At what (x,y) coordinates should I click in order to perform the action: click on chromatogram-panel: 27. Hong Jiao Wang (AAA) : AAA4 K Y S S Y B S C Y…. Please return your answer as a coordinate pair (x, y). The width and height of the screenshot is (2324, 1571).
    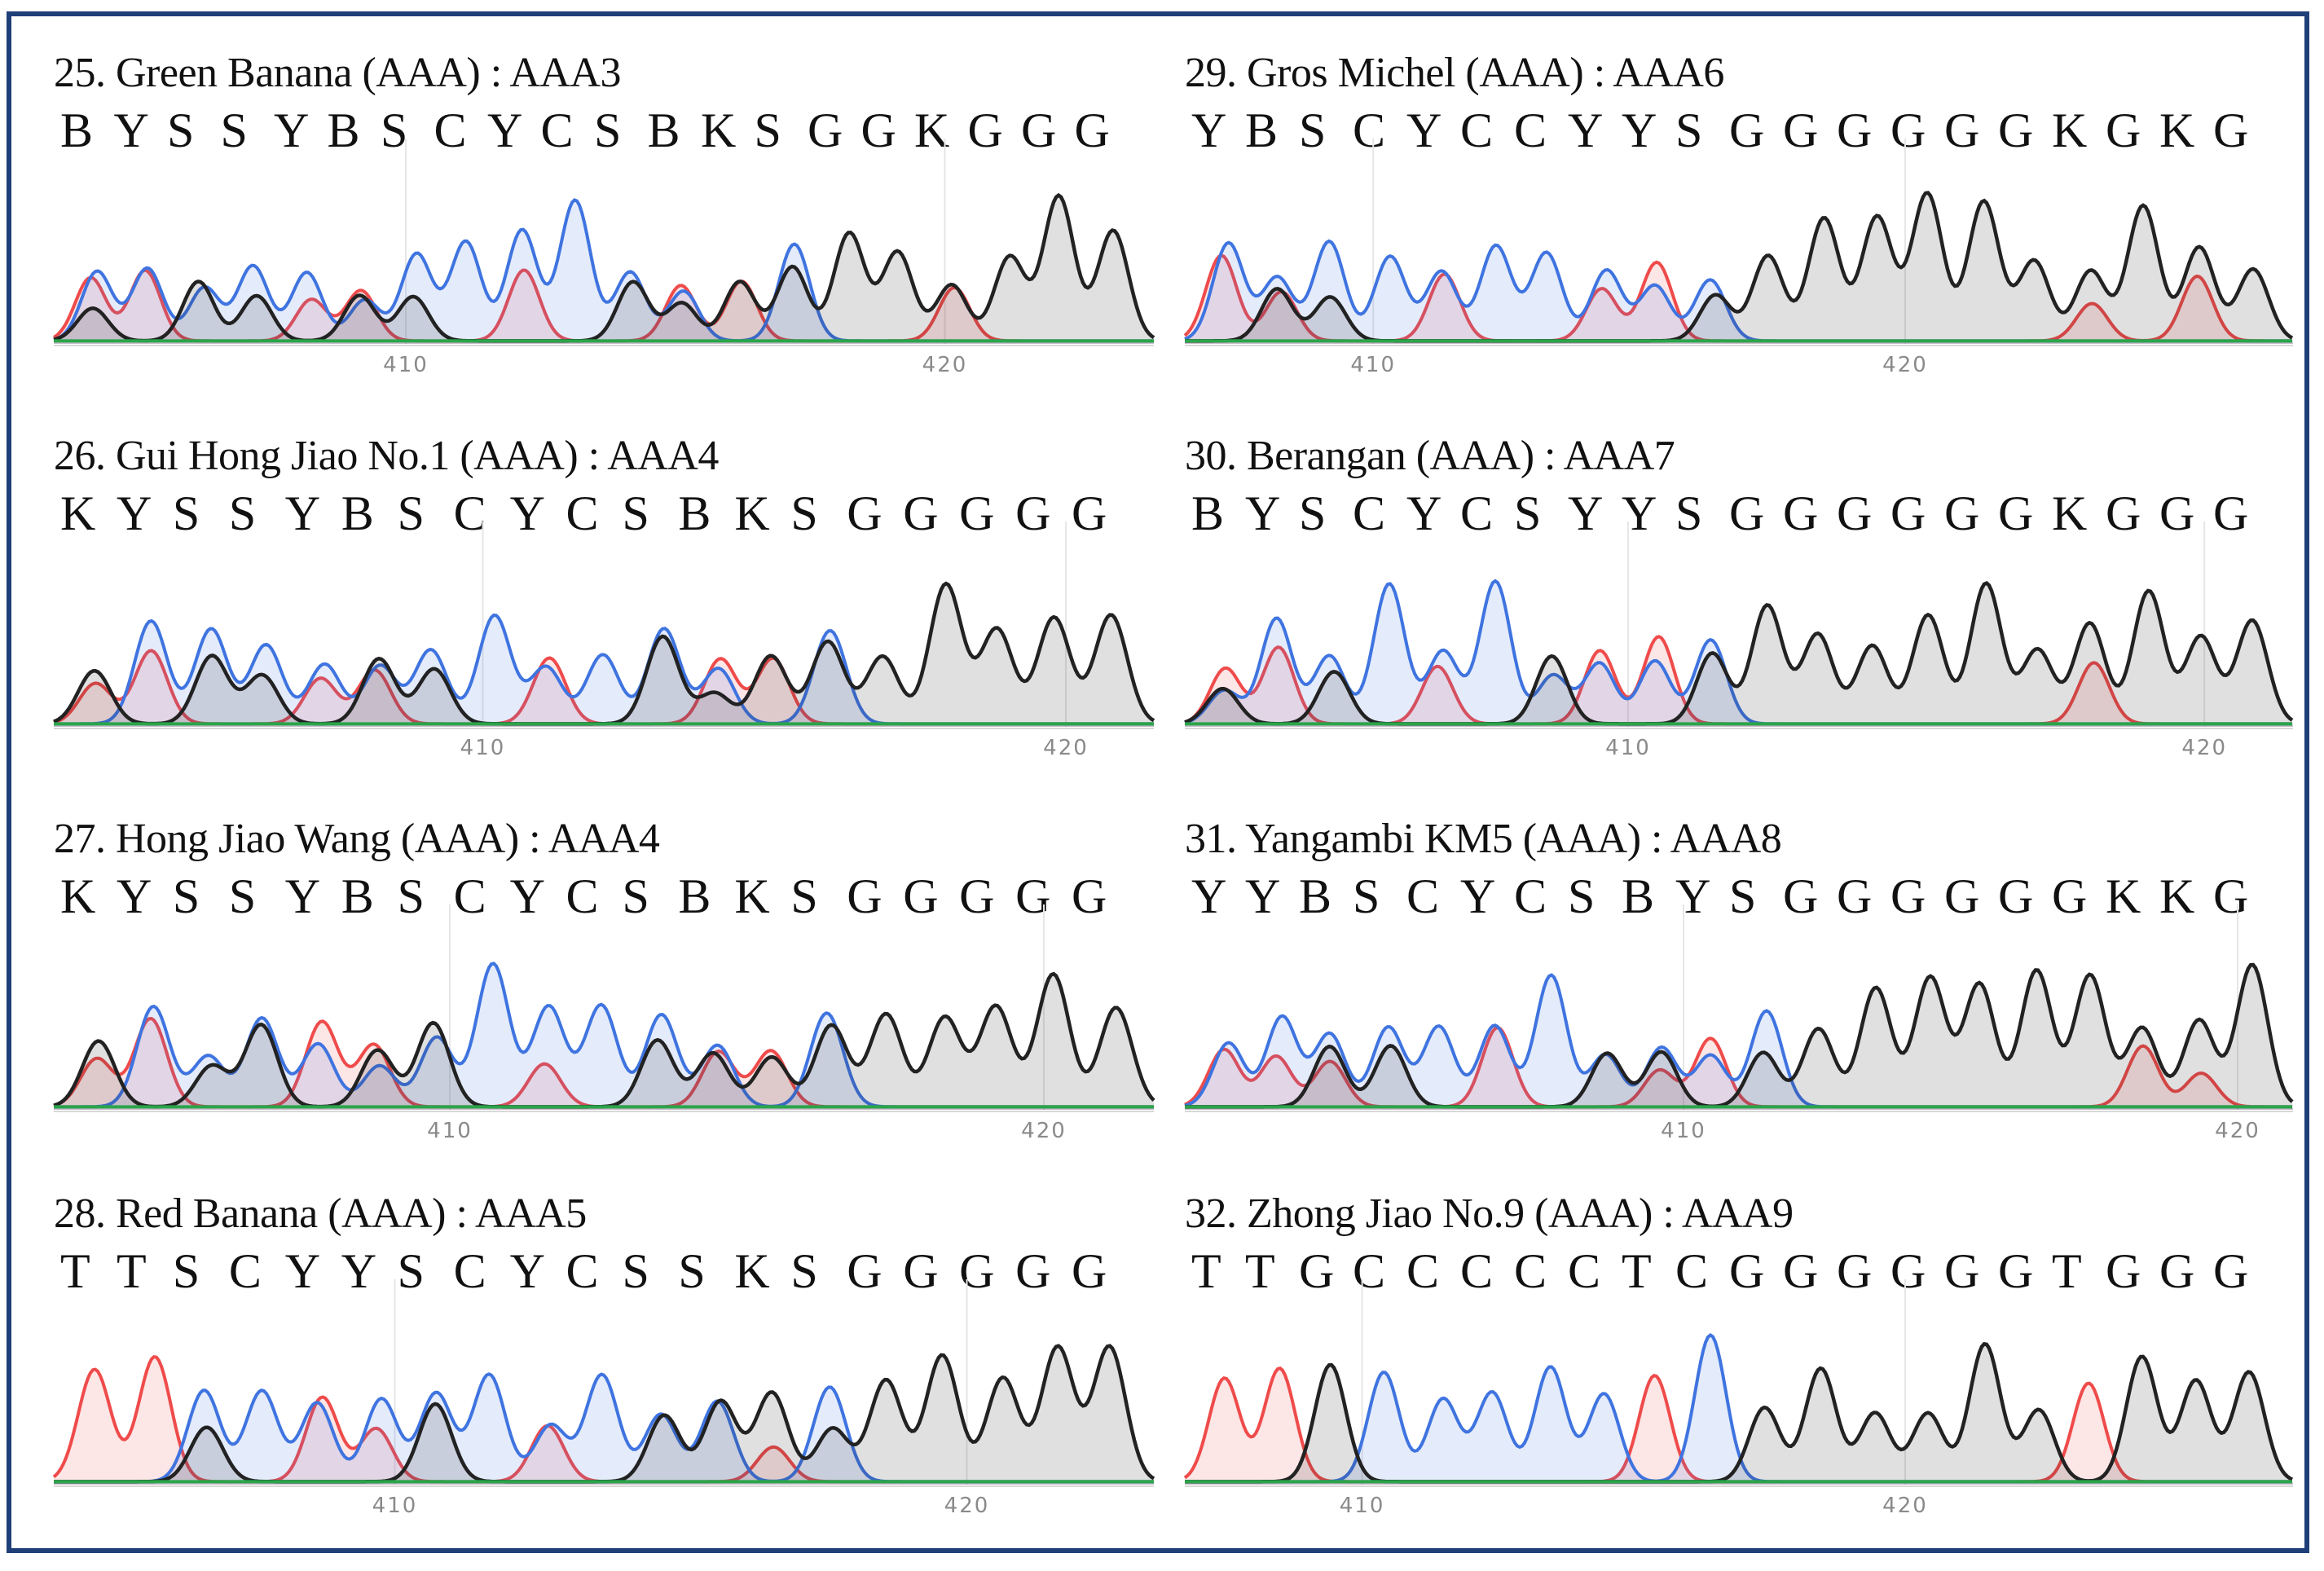
    Looking at the image, I should click on (604, 999).